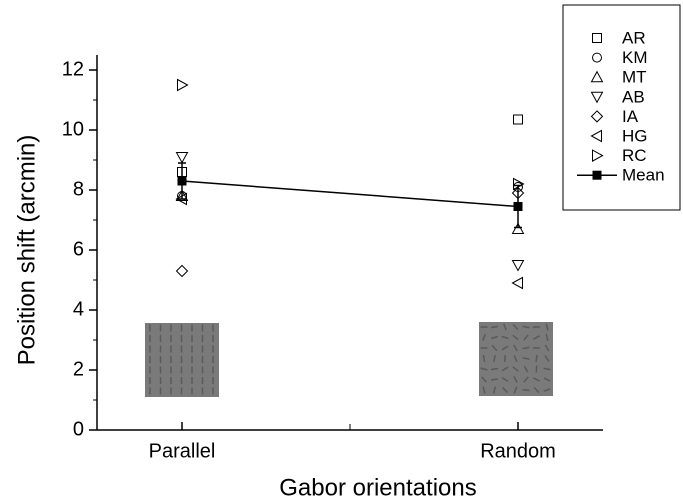  Describe the element at coordinates (73, 69) in the screenshot. I see `y-tick-label: 12` at that location.